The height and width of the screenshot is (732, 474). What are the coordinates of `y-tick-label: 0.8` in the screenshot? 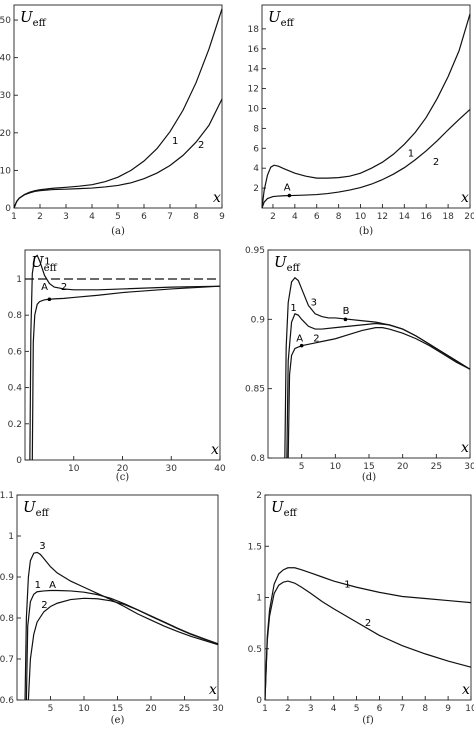 It's located at (7, 619).